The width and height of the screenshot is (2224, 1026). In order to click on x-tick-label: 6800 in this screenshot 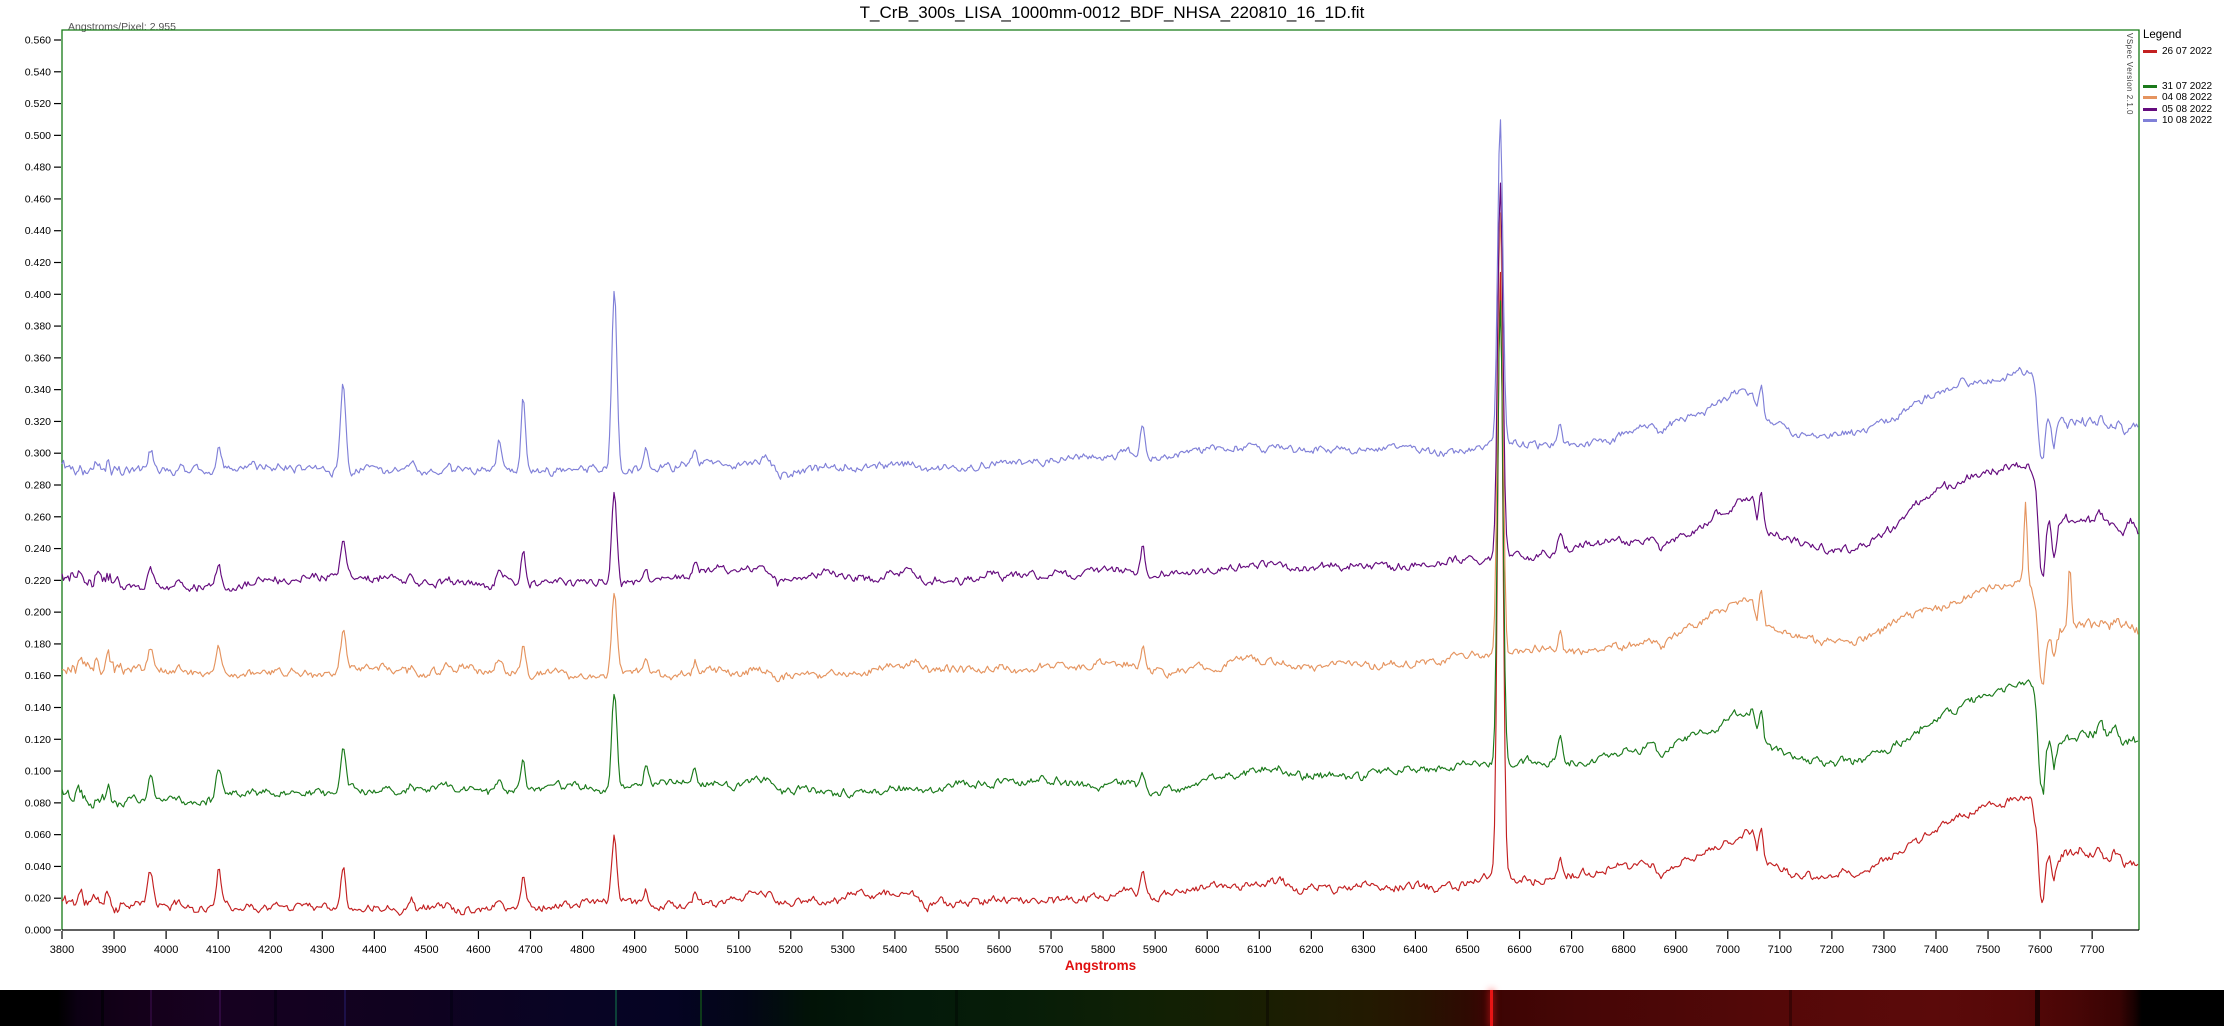, I will do `click(1623, 950)`.